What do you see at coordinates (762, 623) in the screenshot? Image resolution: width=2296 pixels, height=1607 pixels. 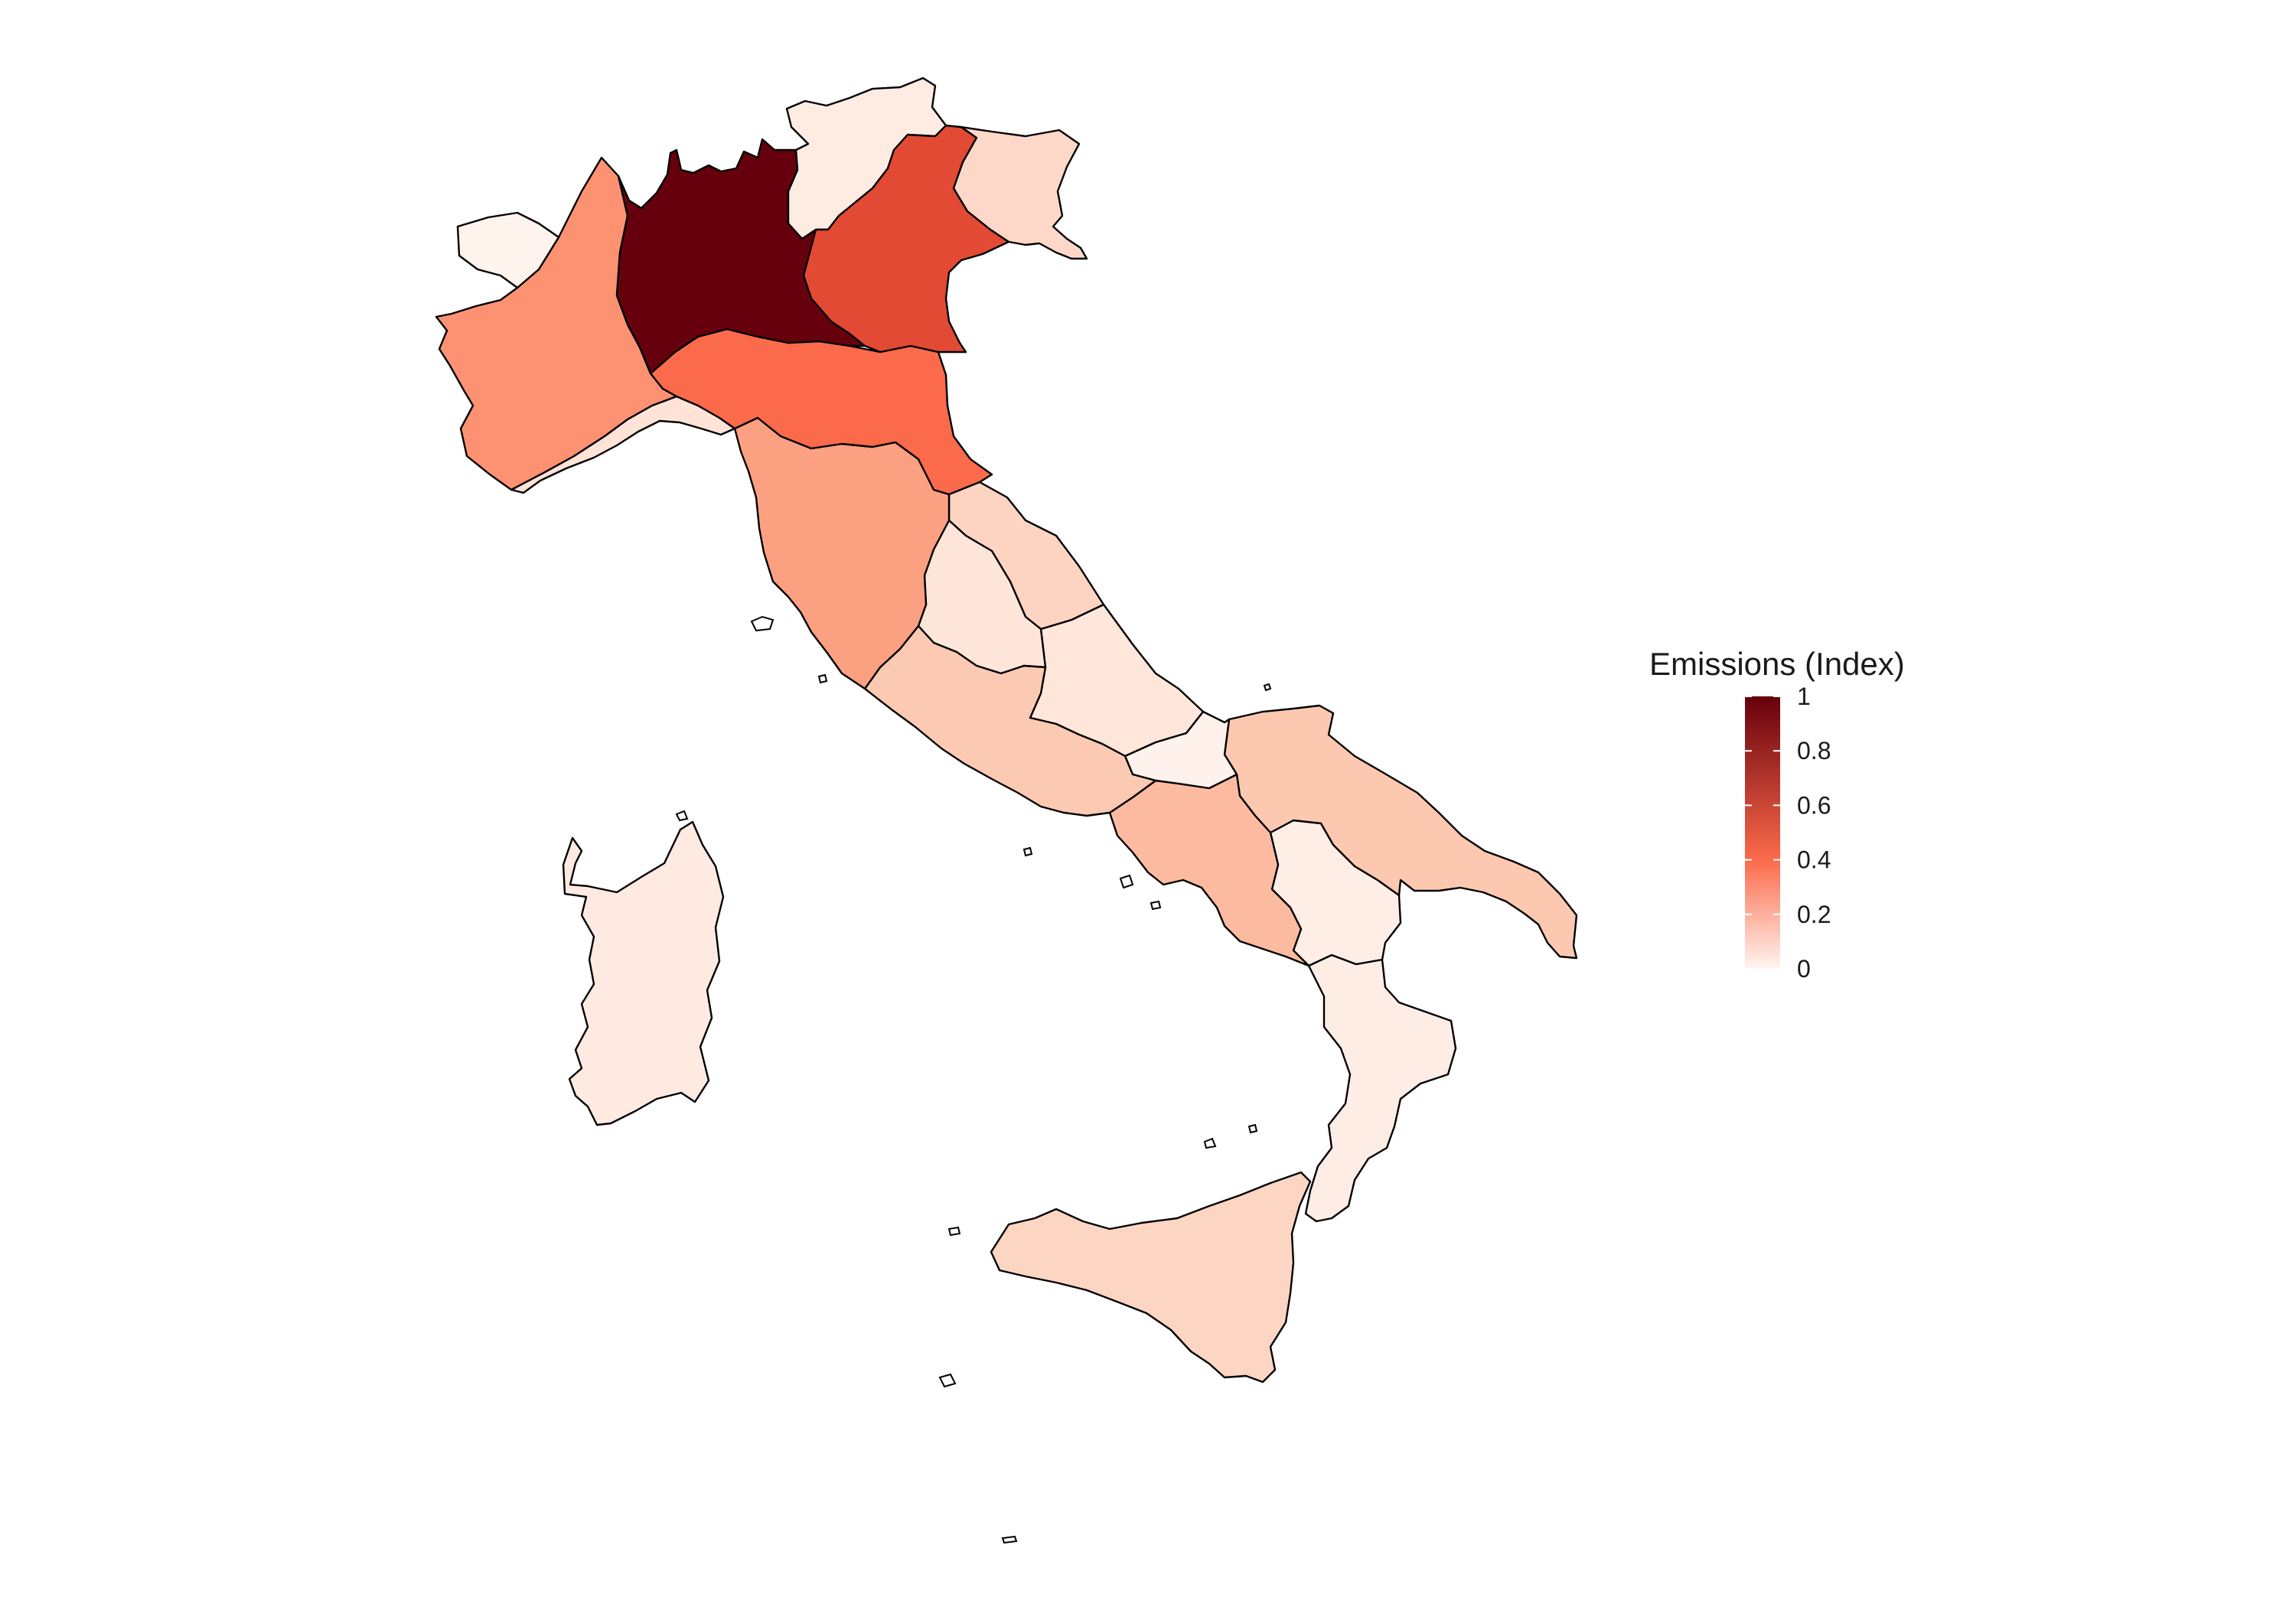 I see `island-elba` at bounding box center [762, 623].